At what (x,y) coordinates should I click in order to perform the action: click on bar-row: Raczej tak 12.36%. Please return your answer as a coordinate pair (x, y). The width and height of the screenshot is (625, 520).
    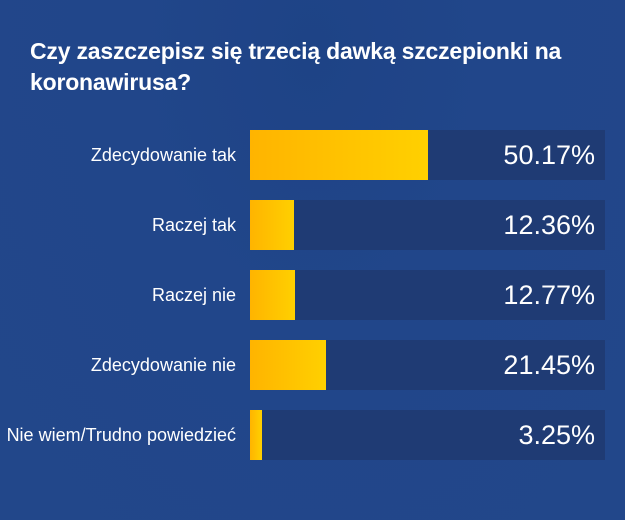
    Looking at the image, I should click on (312, 225).